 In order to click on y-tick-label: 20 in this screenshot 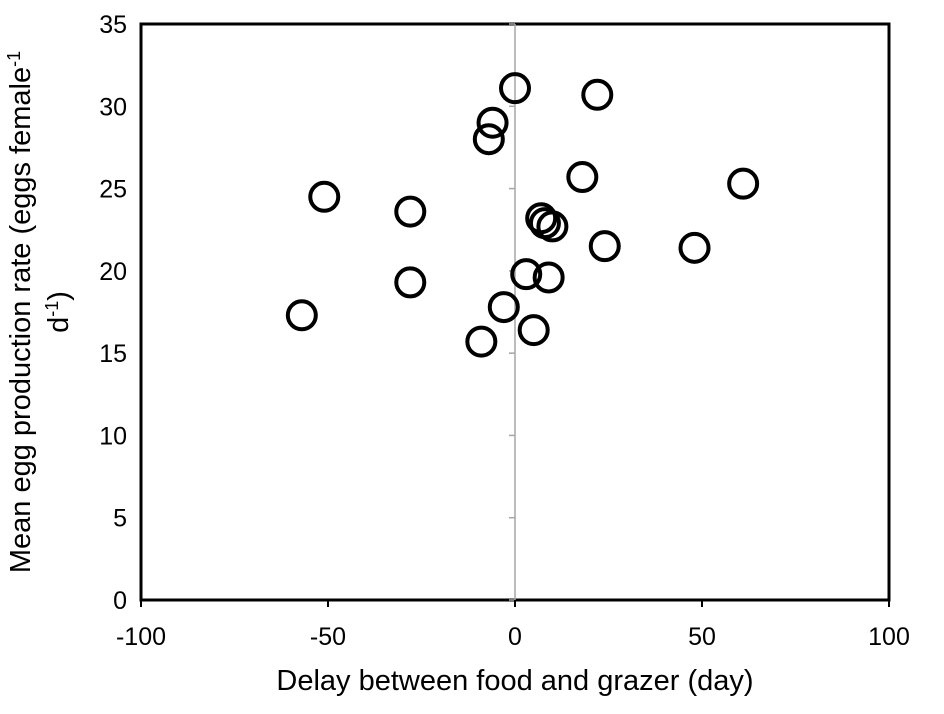, I will do `click(113, 272)`.